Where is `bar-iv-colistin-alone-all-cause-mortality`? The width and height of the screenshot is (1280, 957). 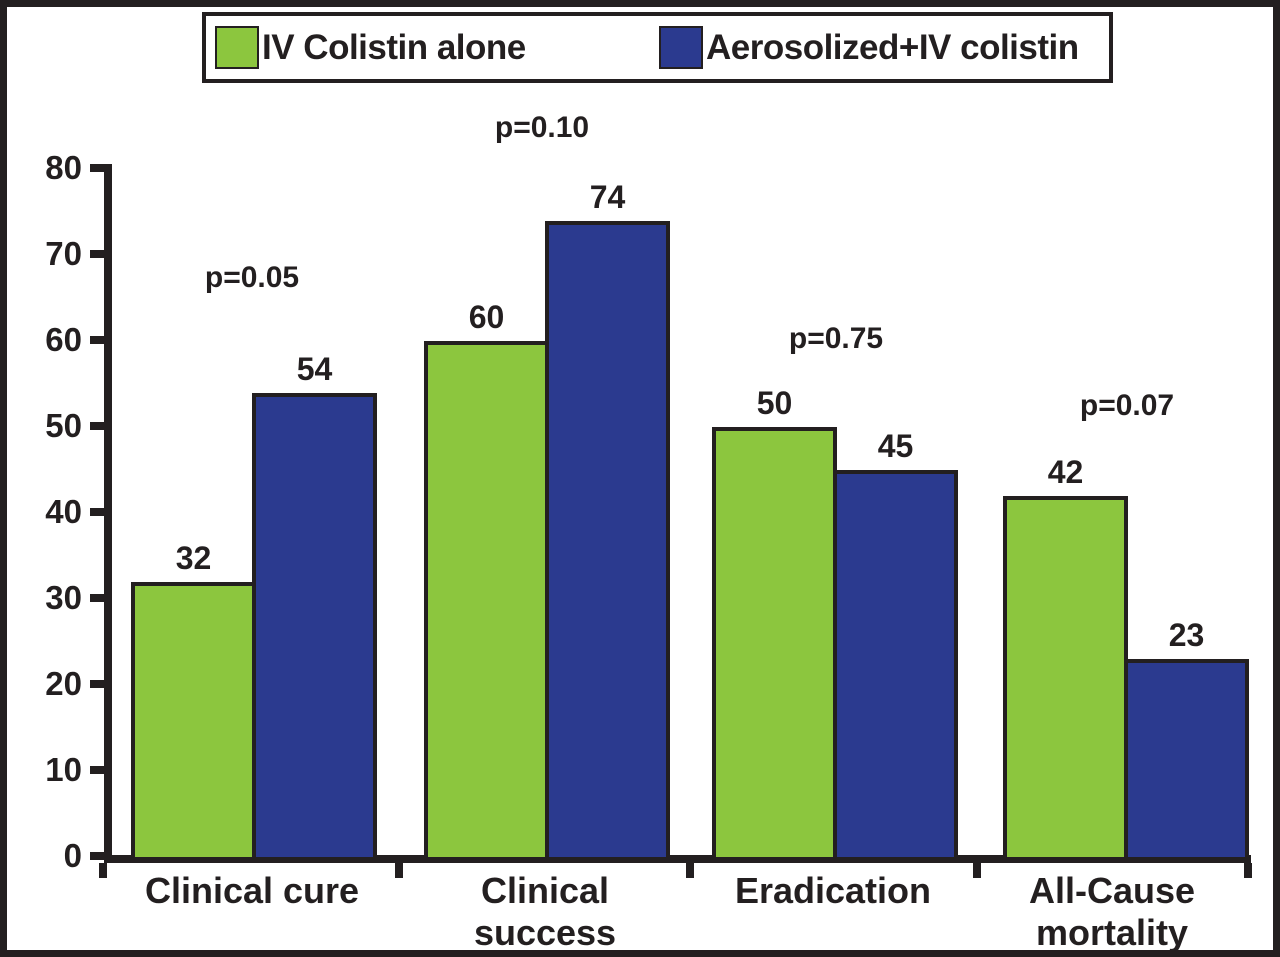
bar-iv-colistin-alone-all-cause-mortality is located at coordinates (1065, 678).